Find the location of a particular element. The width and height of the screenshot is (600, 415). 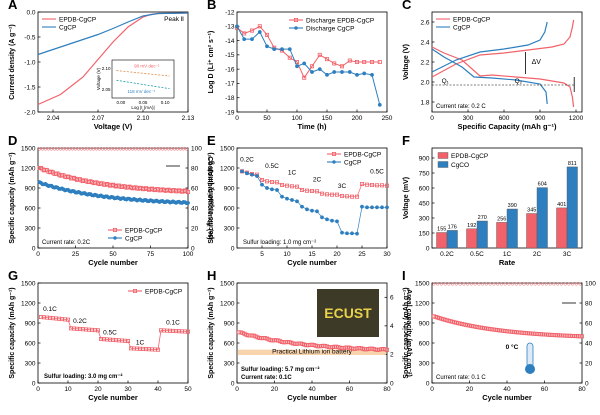

x-tick-label: 250 is located at coordinates (387, 118).